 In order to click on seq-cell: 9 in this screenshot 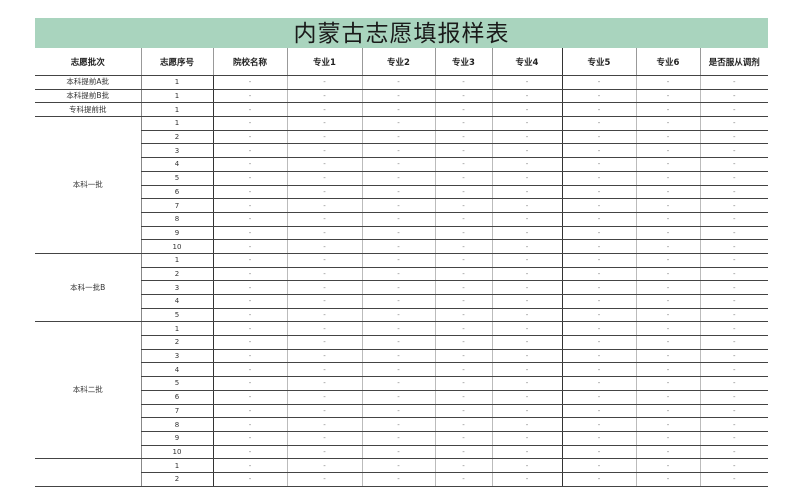, I will do `click(176, 438)`.